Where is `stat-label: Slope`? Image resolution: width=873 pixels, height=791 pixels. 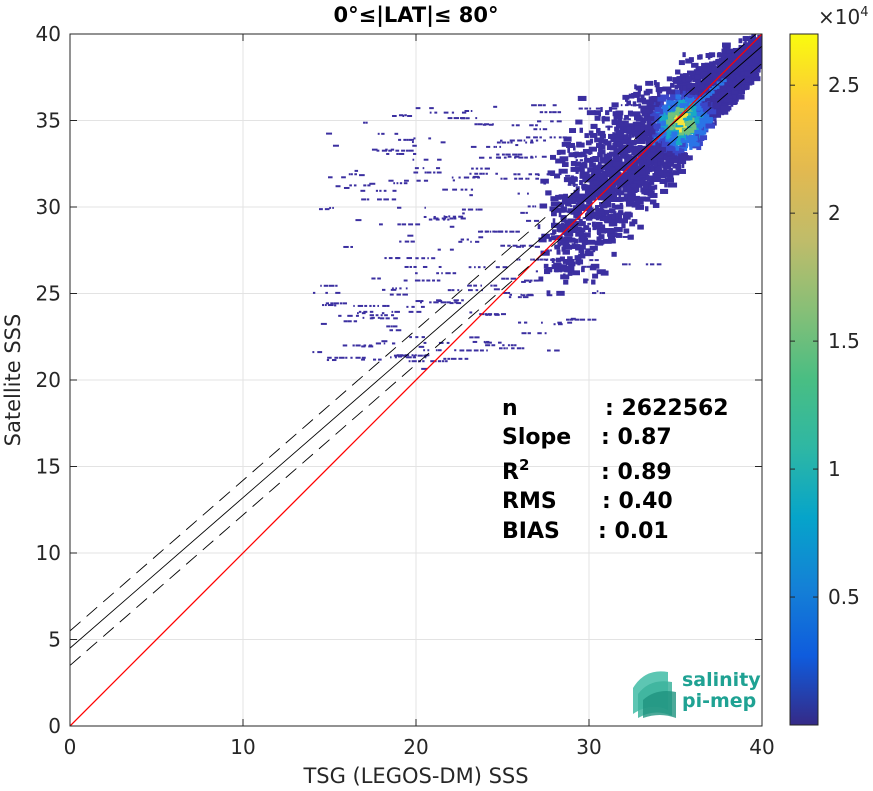
stat-label: Slope is located at coordinates (536, 437).